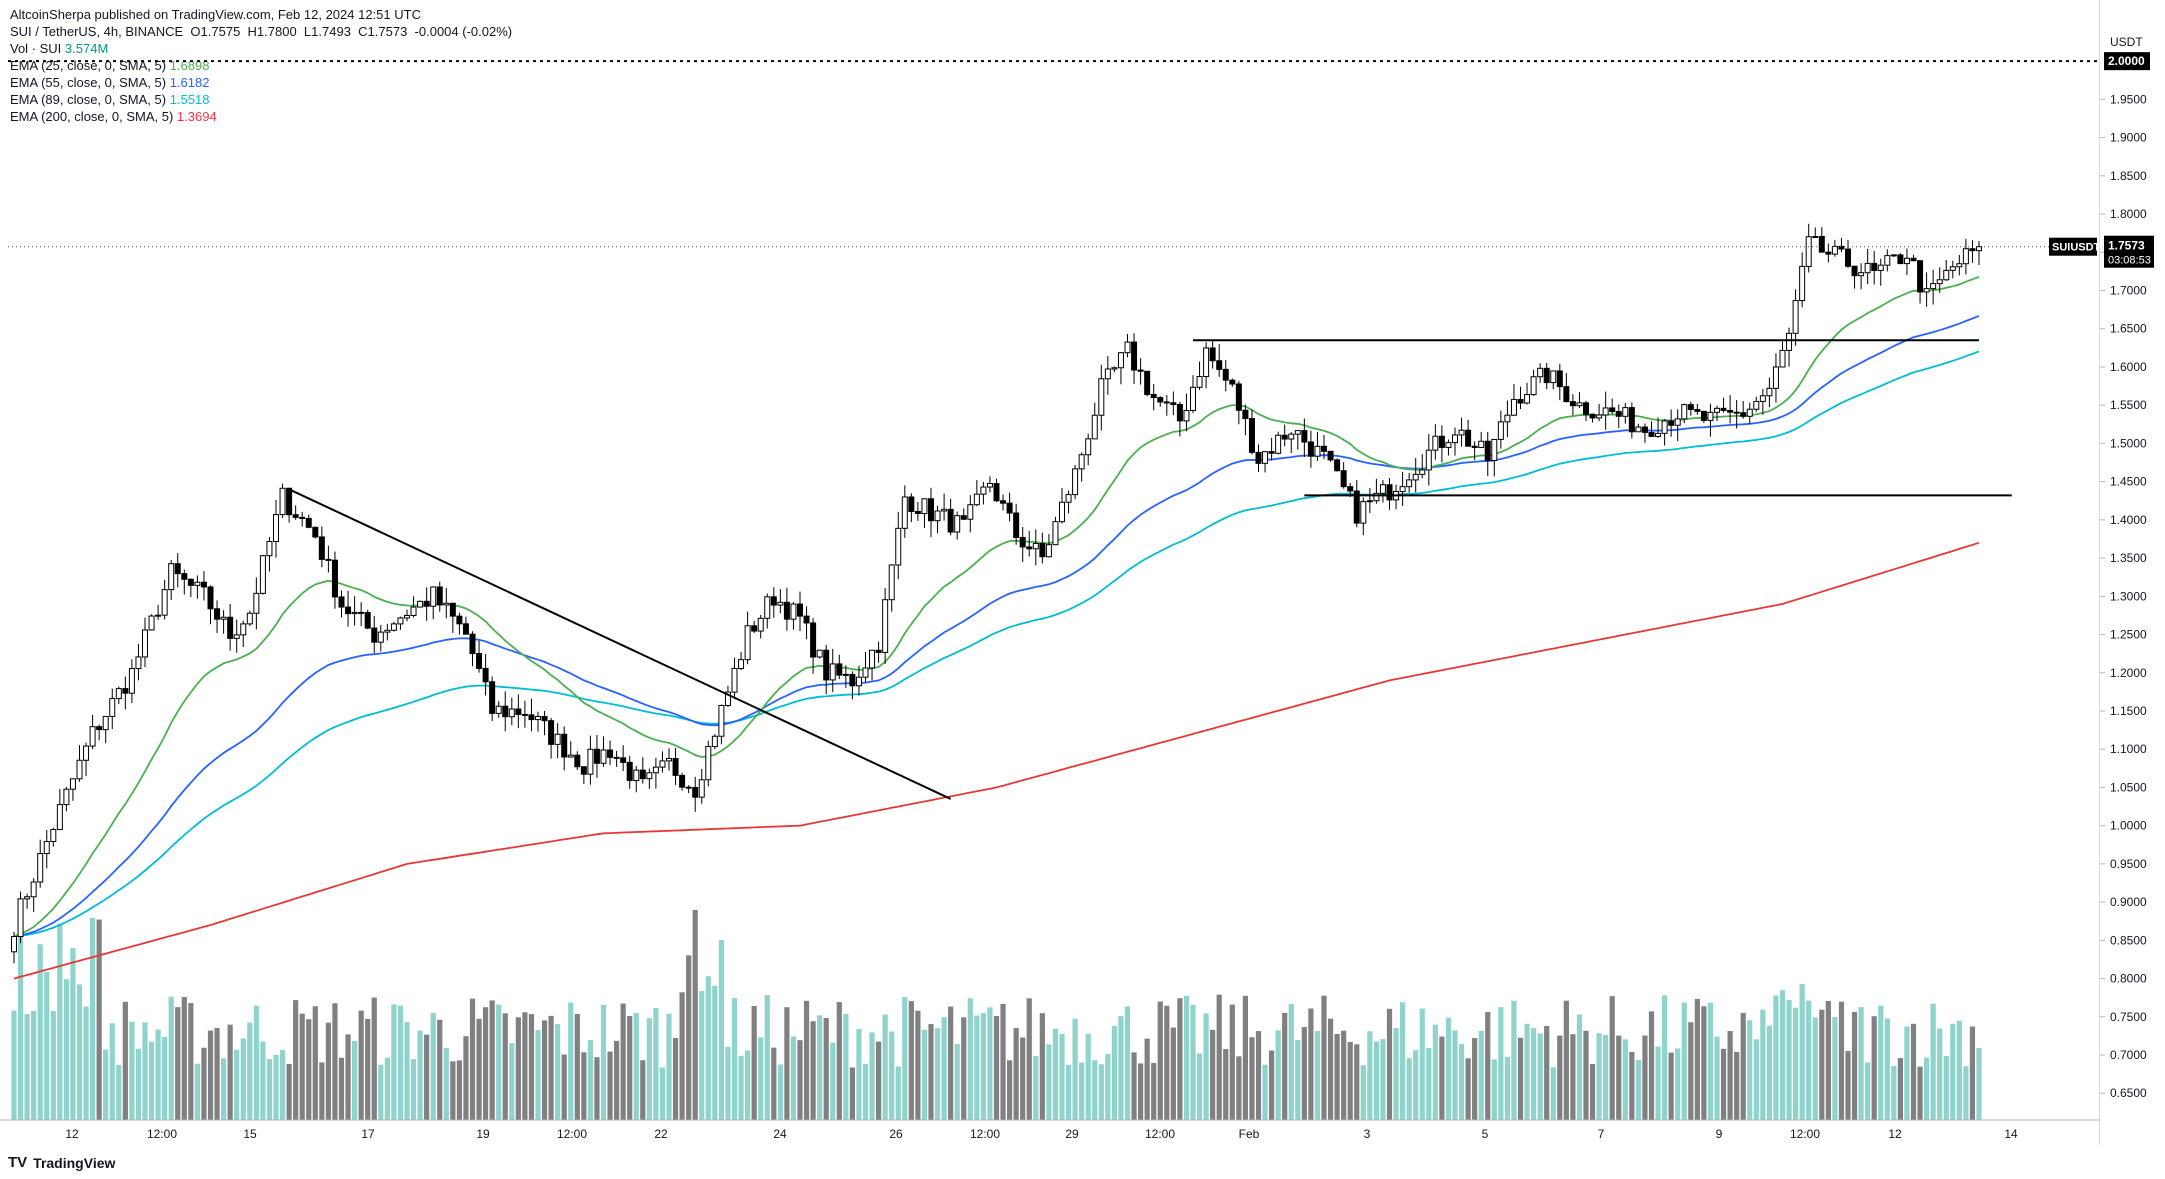 Image resolution: width=2165 pixels, height=1179 pixels. Describe the element at coordinates (2128, 214) in the screenshot. I see `y-tick-label: 1.8000` at that location.